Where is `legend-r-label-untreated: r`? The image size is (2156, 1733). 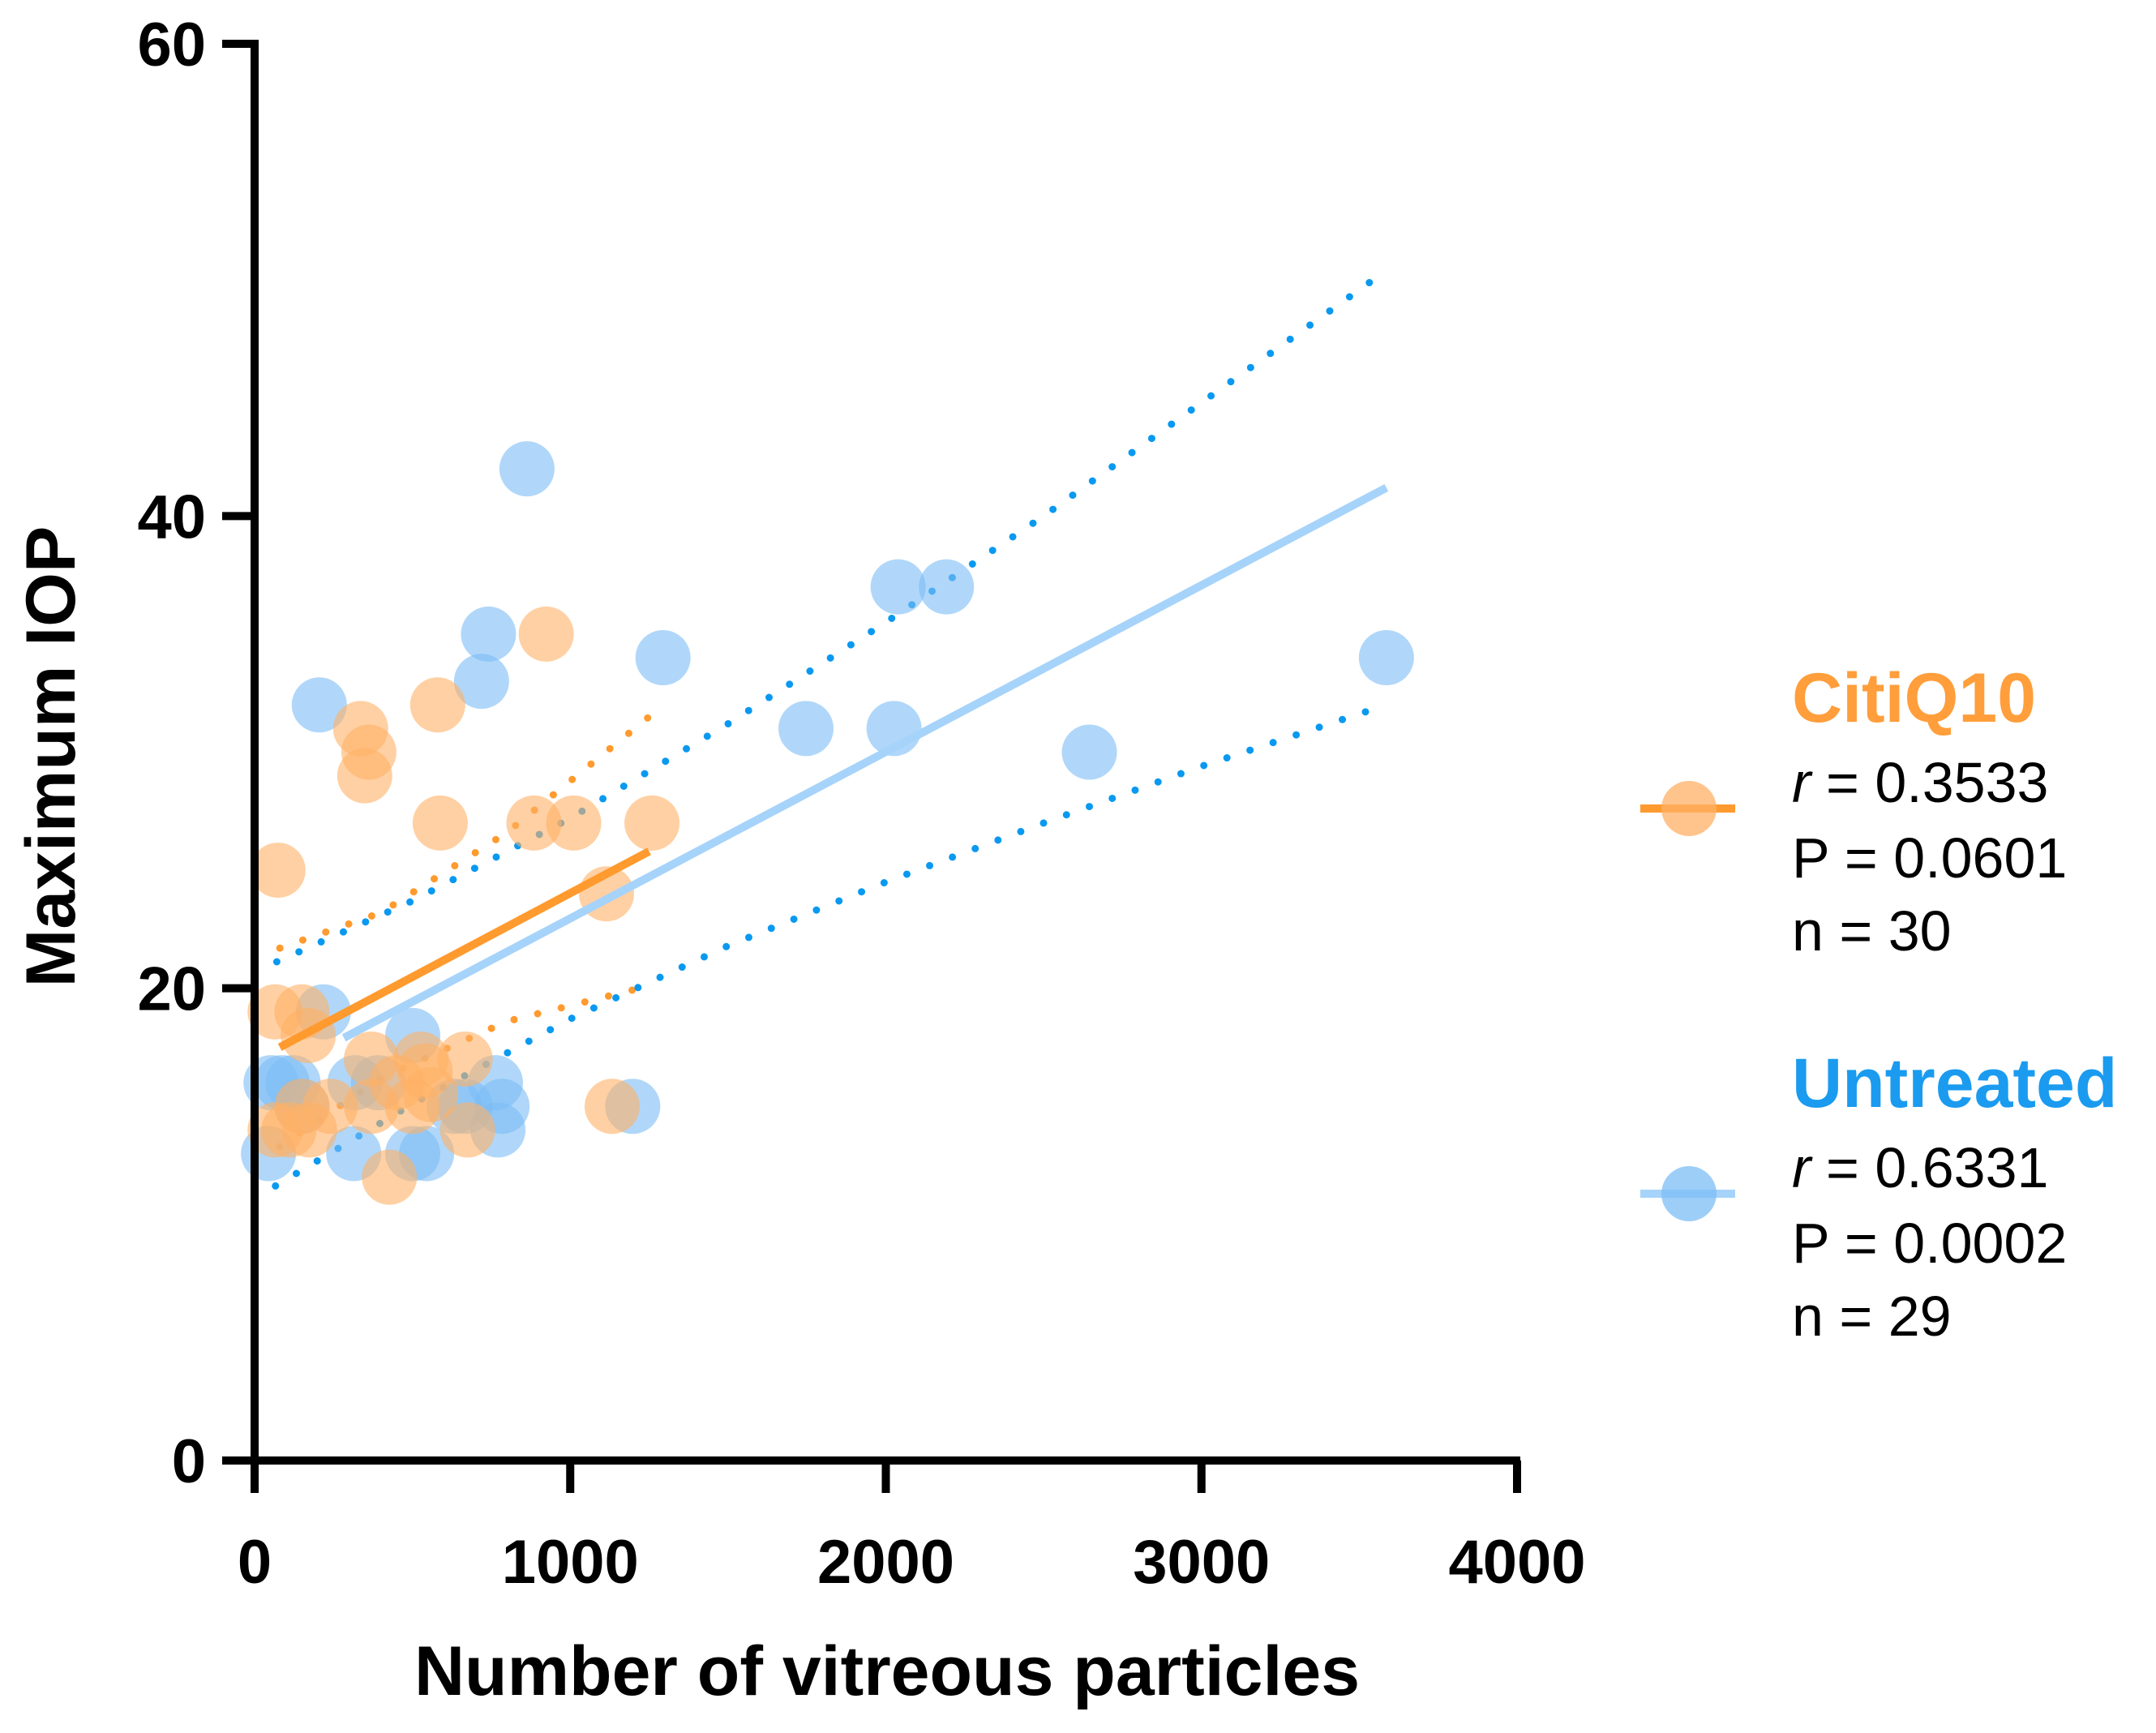 legend-r-label-untreated: r is located at coordinates (1802, 1167).